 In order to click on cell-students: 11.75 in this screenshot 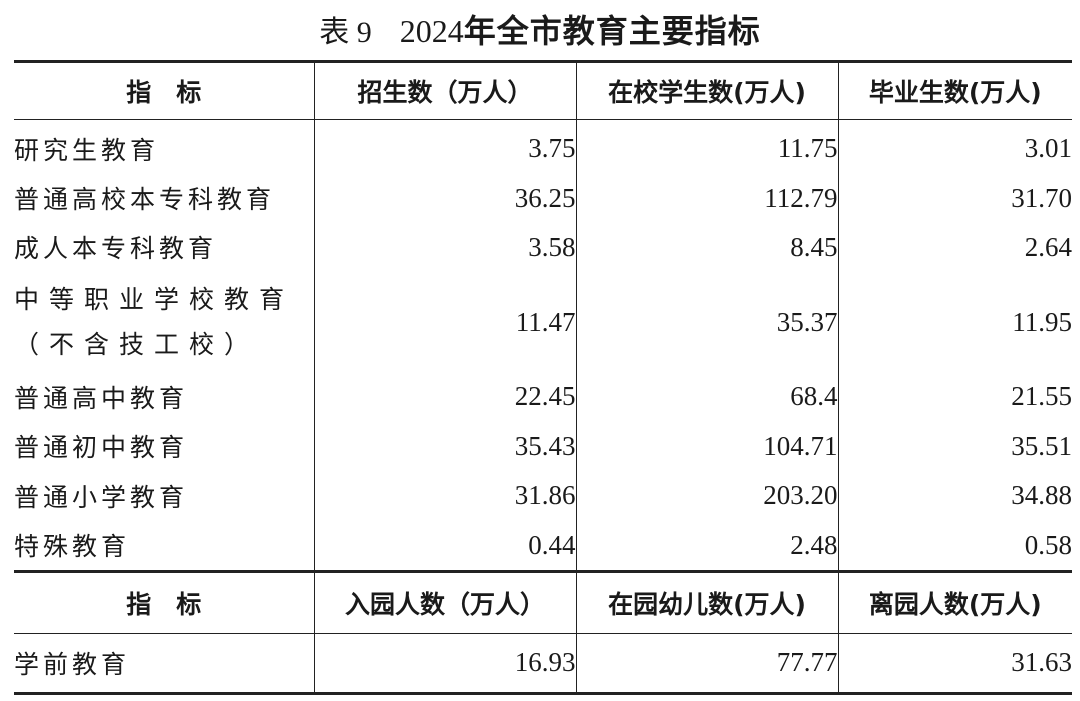, I will do `click(706, 146)`.